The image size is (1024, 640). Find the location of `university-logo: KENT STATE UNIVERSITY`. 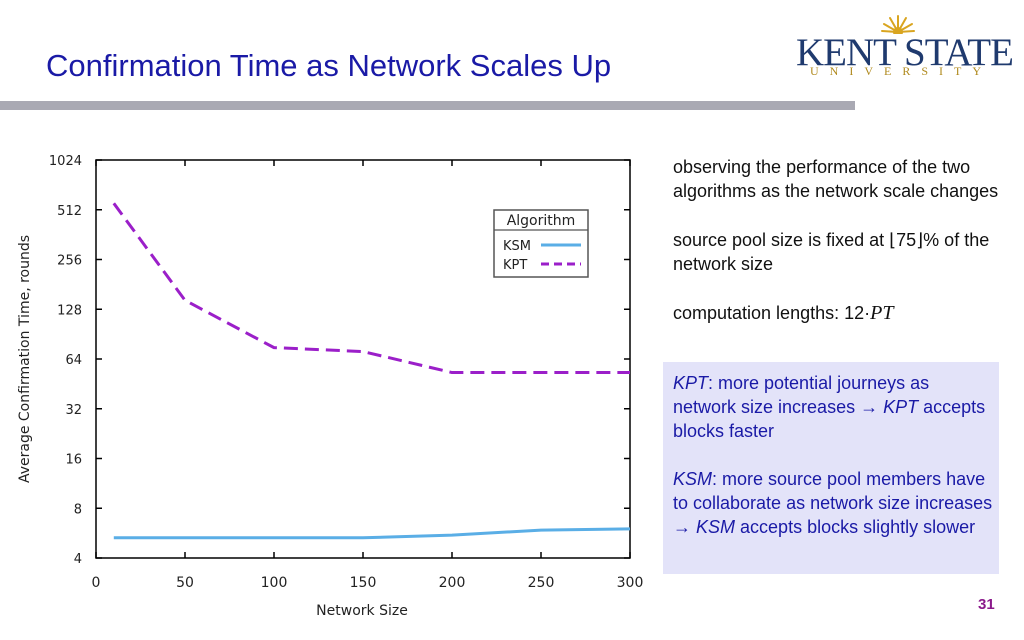

university-logo: KENT STATE UNIVERSITY is located at coordinates (905, 47).